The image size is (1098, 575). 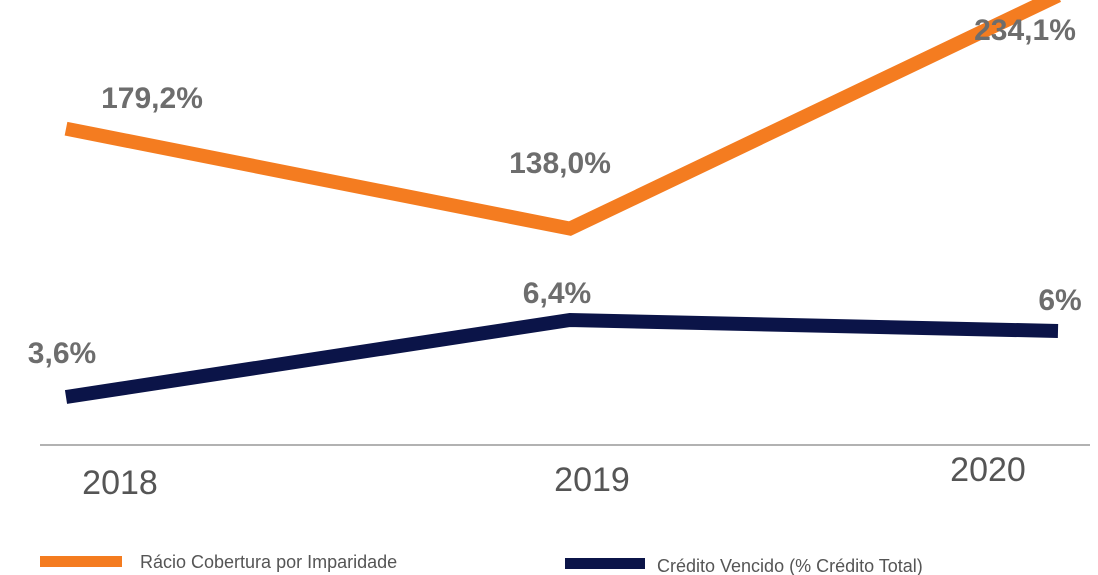 I want to click on data-label: 234,1%, so click(x=1025, y=30).